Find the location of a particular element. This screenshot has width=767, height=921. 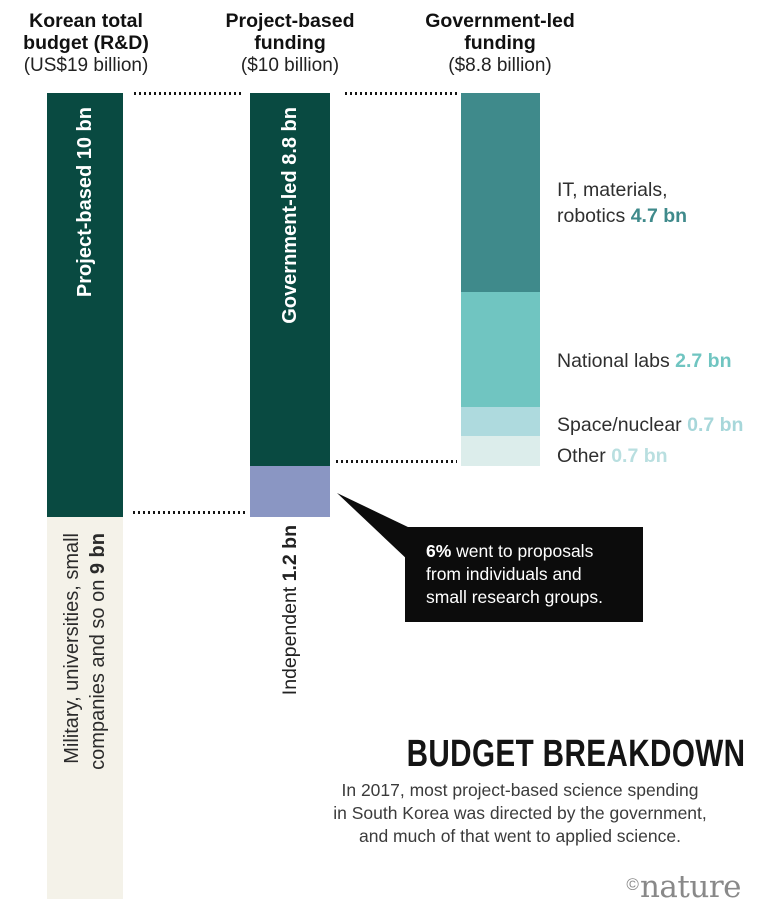

bar-government-led-funding is located at coordinates (500, 280).